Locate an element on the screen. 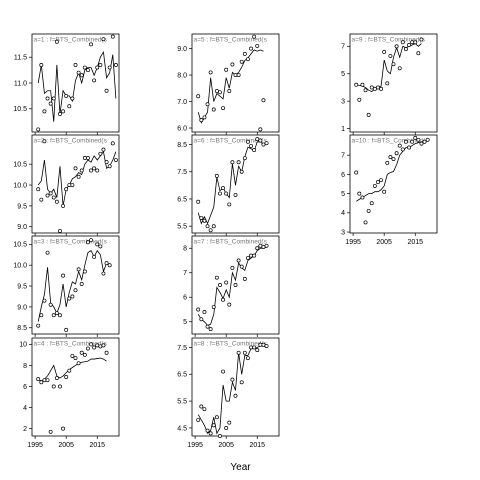 Image resolution: width=480 pixels, height=480 pixels. y-tick-label: 6.5 is located at coordinates (182, 375).